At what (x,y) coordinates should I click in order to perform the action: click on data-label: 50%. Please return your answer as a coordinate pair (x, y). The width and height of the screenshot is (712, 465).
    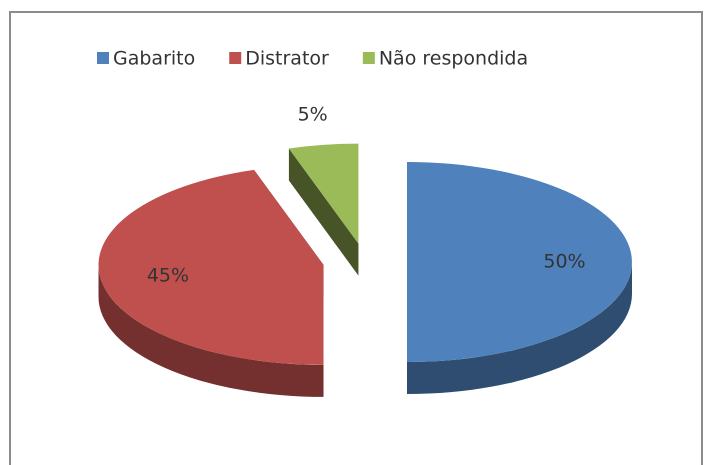
    Looking at the image, I should click on (564, 262).